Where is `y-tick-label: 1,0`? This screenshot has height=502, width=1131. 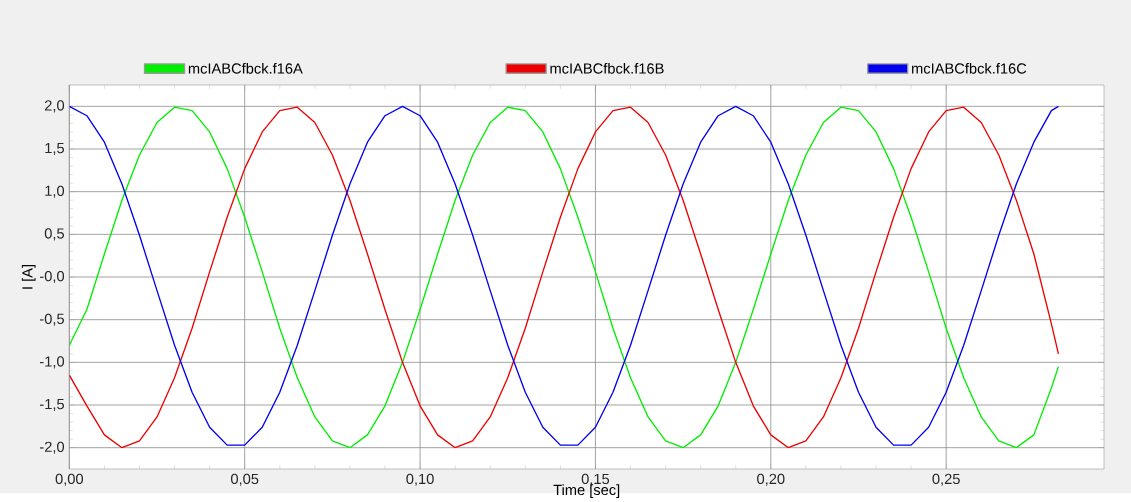 y-tick-label: 1,0 is located at coordinates (55, 191).